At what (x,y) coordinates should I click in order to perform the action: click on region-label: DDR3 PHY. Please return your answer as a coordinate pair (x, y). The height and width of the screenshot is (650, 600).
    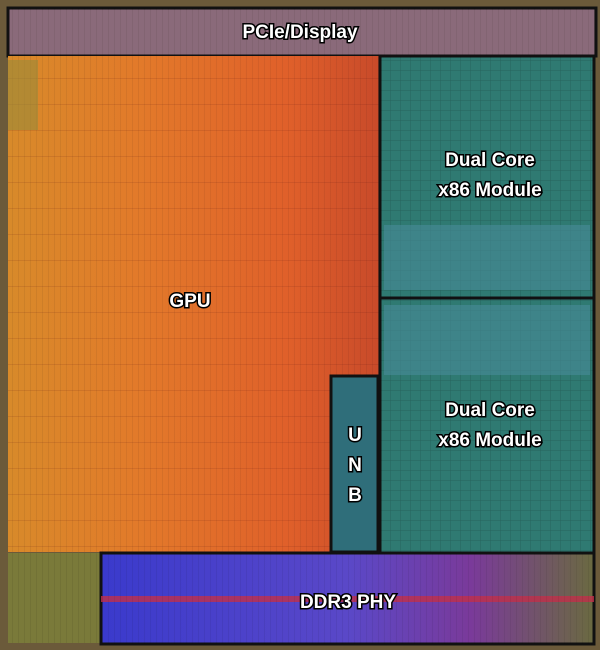
    Looking at the image, I should click on (348, 602).